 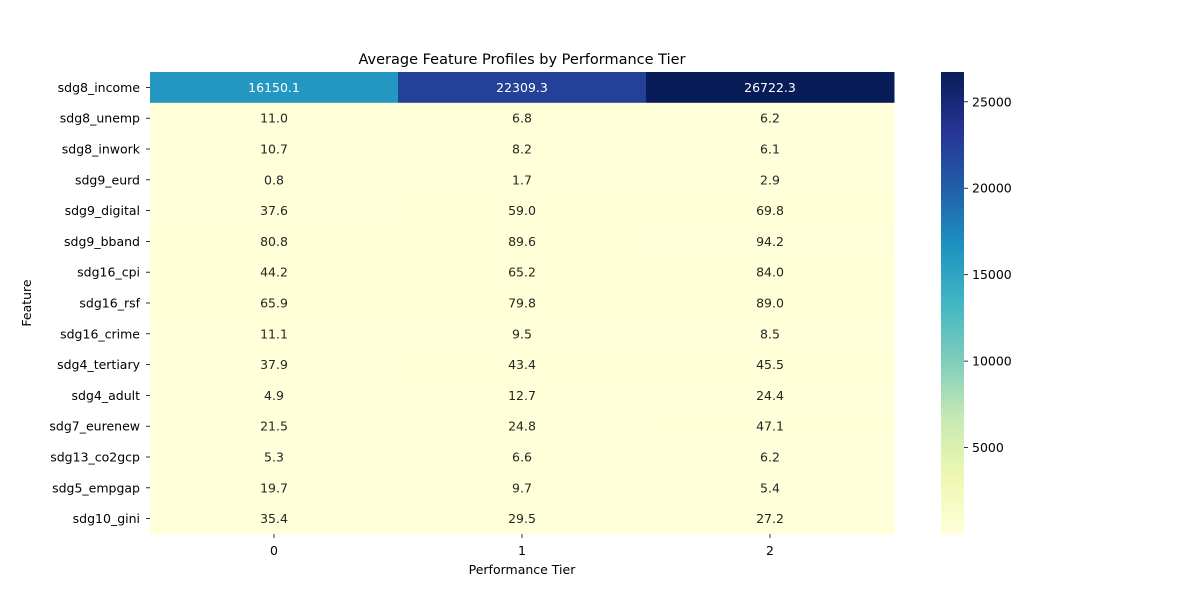 What do you see at coordinates (106, 395) in the screenshot?
I see `y-tick-label: sdg4_adult` at bounding box center [106, 395].